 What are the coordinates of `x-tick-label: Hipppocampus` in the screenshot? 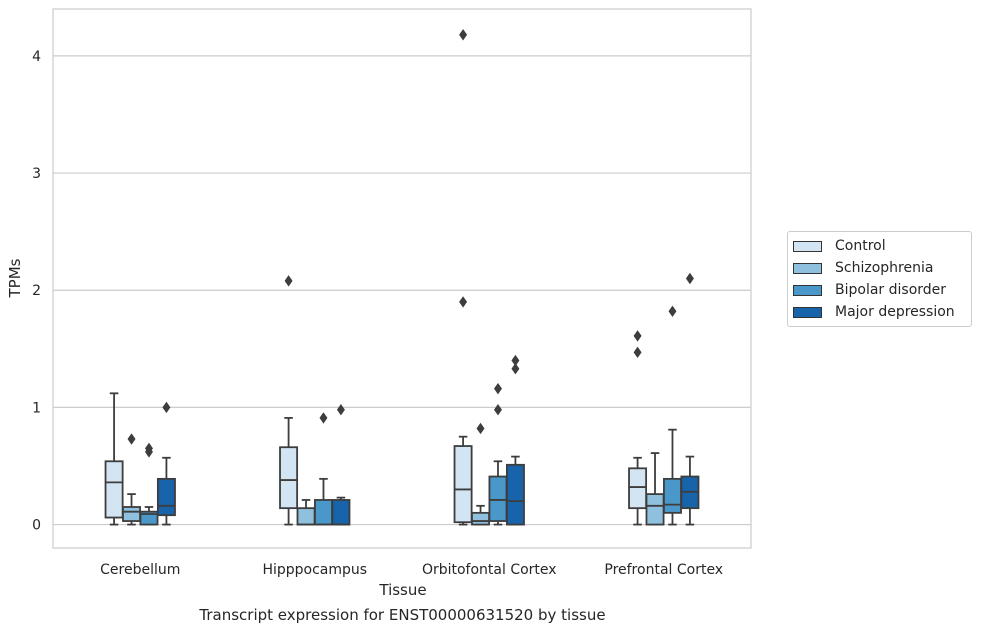 It's located at (314, 570).